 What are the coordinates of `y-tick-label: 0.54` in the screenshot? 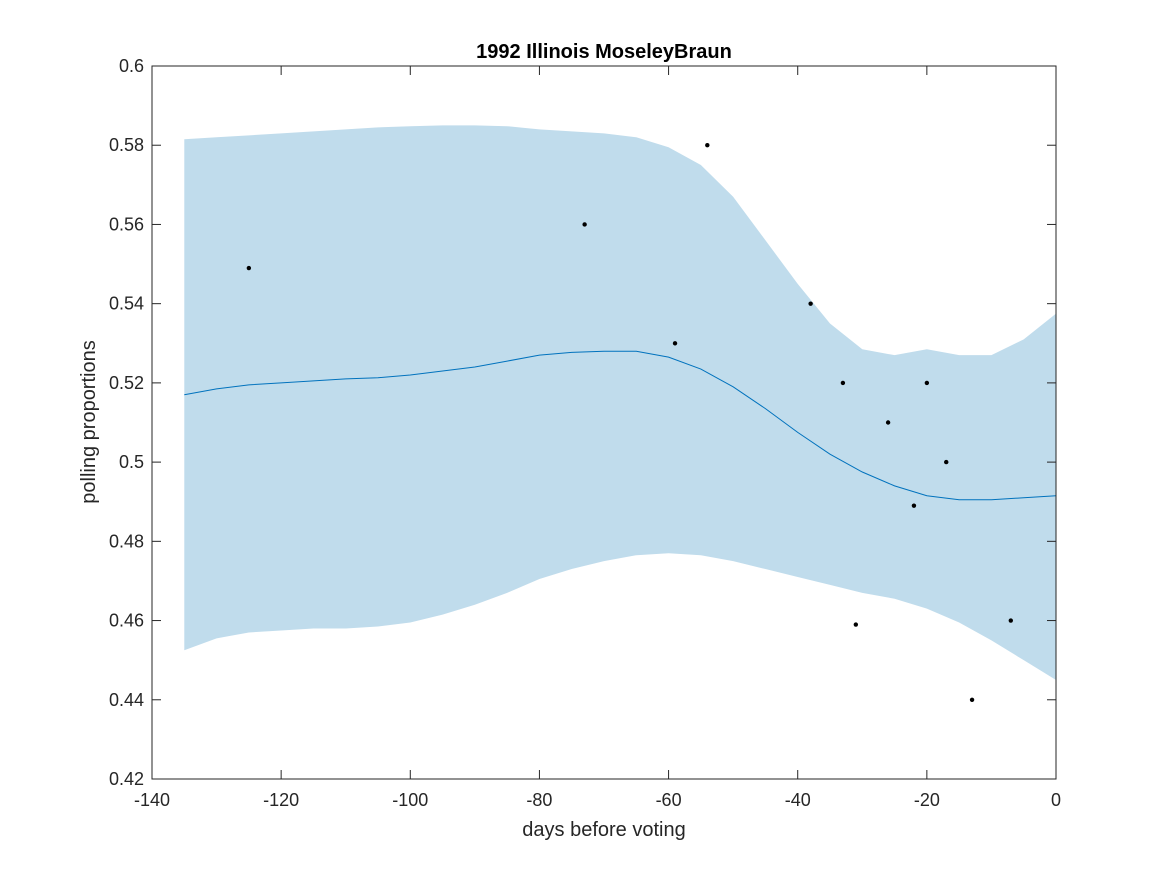 It's located at (126, 304).